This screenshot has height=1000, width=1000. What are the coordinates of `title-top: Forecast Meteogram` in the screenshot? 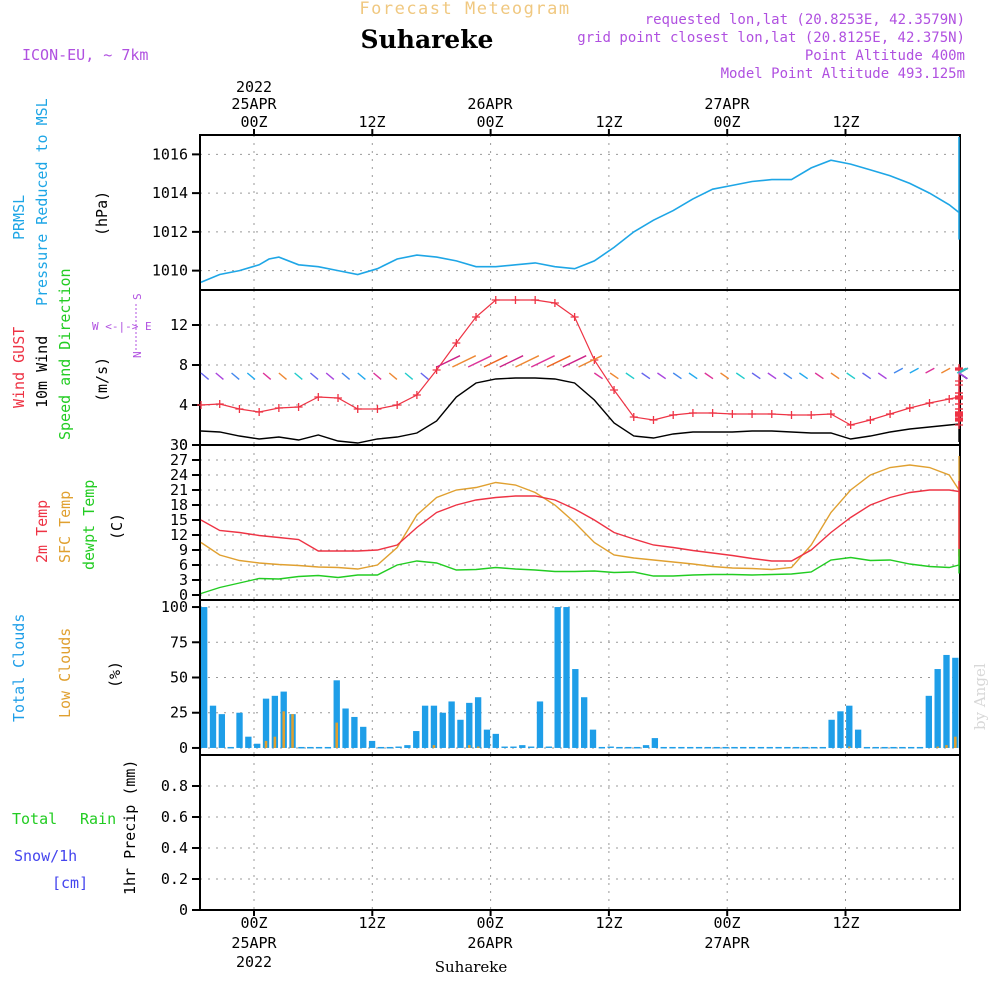 It's located at (464, 9).